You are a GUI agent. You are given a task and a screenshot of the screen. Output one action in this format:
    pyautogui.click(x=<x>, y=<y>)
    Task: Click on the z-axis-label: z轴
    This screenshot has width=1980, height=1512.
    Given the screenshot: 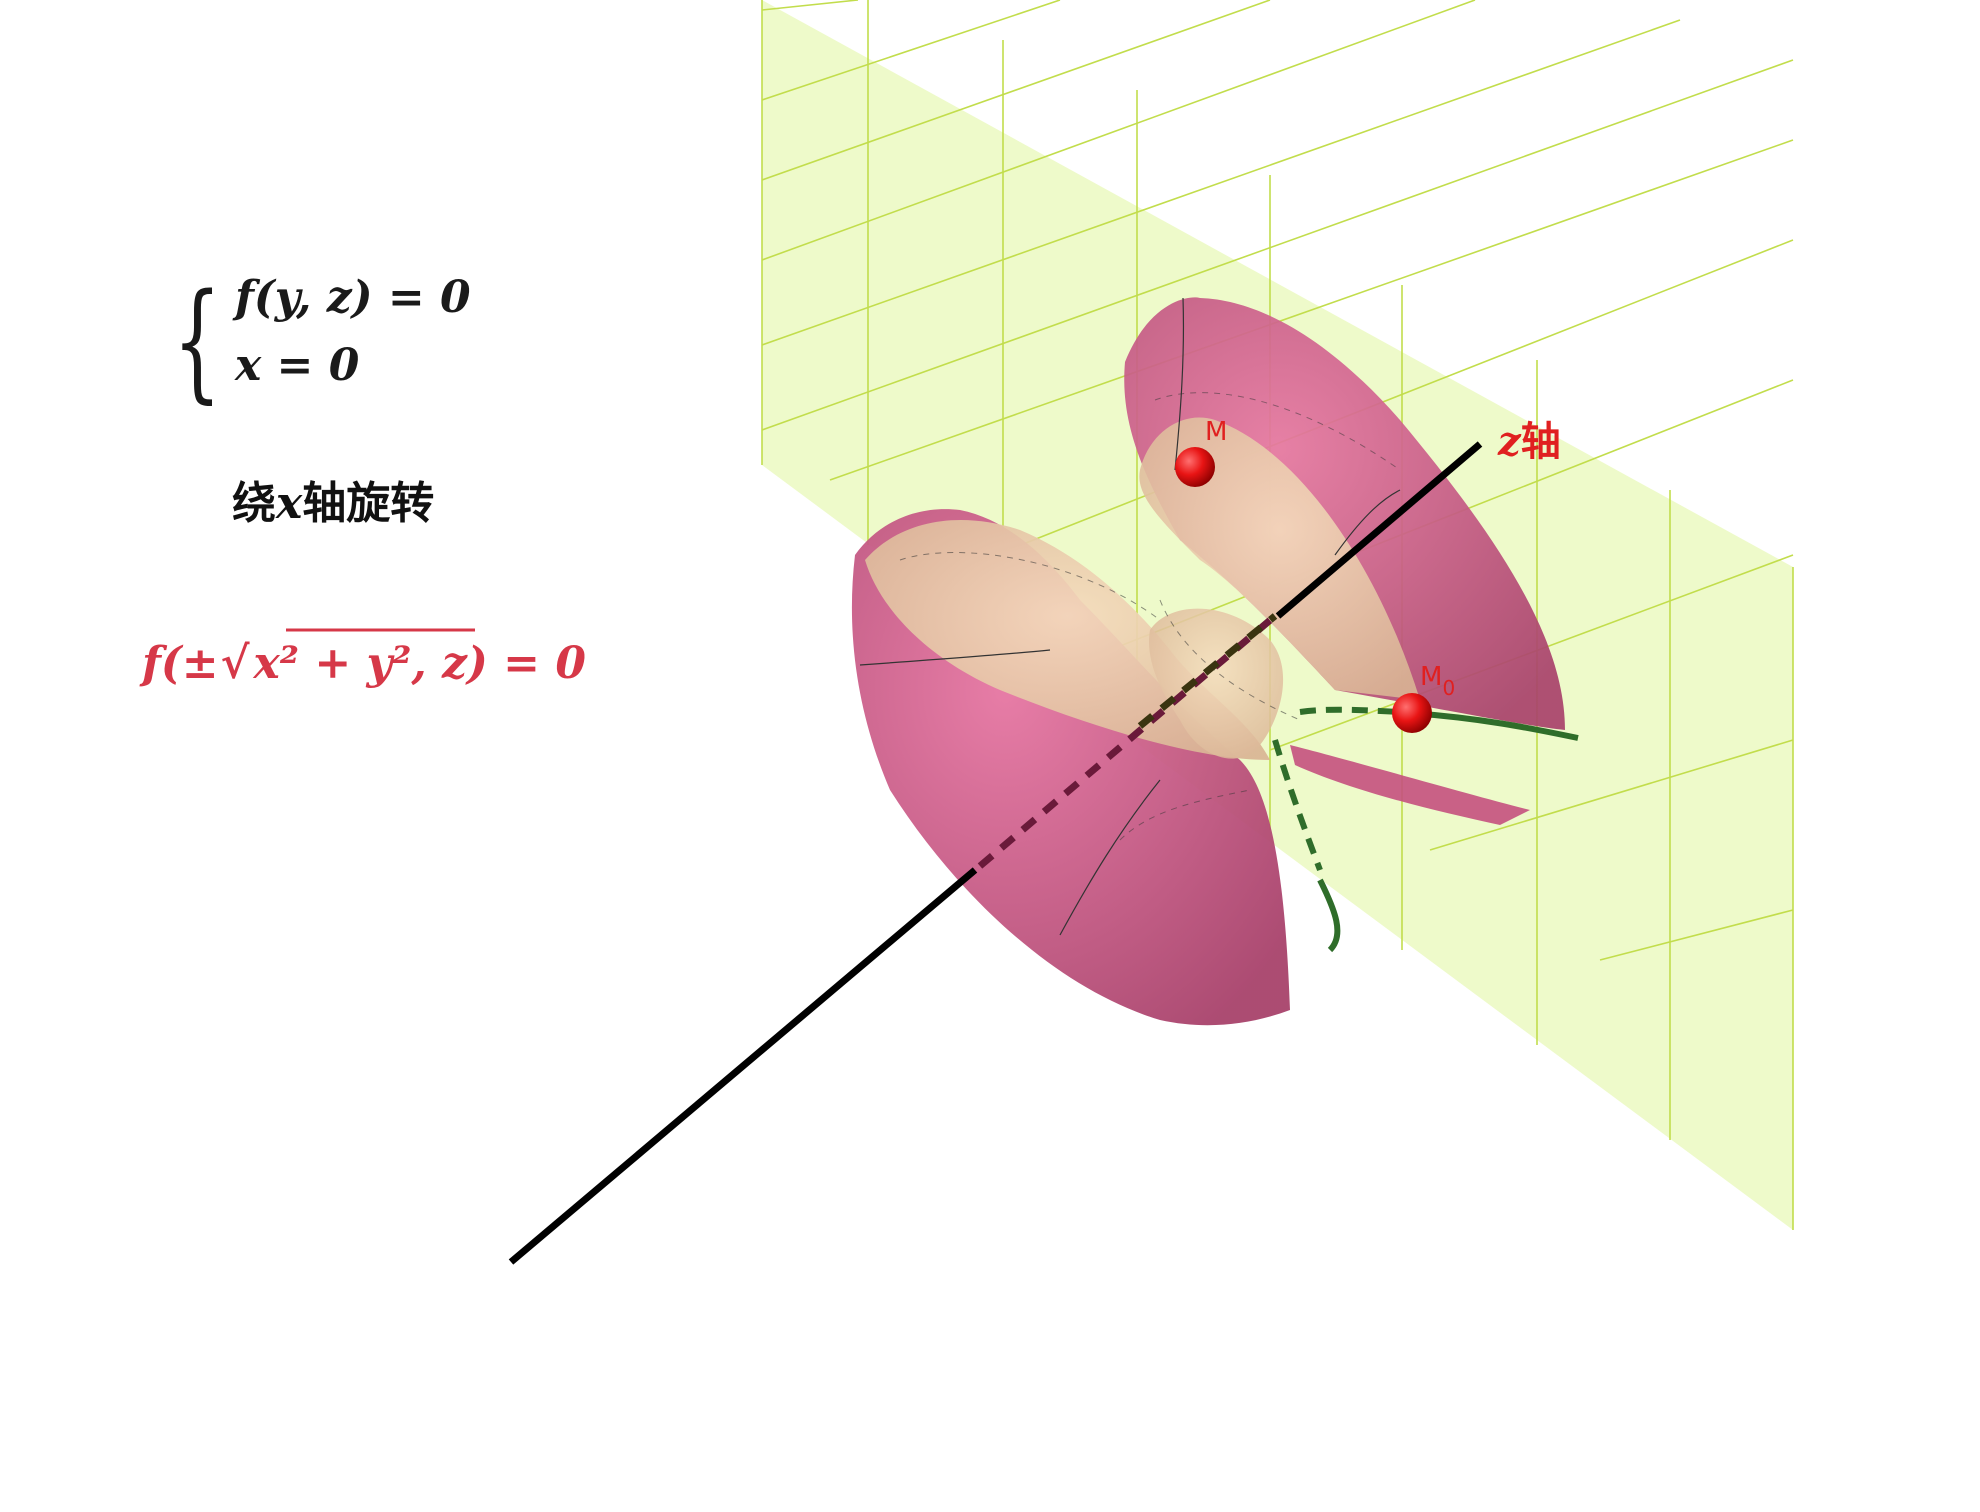 What is the action you would take?
    pyautogui.click(x=1529, y=441)
    